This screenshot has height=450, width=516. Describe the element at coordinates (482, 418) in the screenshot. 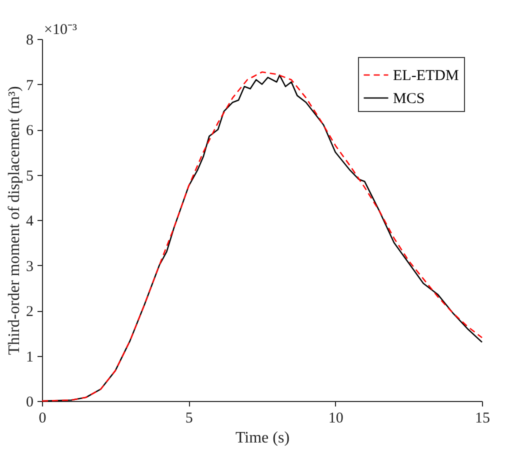

I see `x-tick-label: 15` at that location.